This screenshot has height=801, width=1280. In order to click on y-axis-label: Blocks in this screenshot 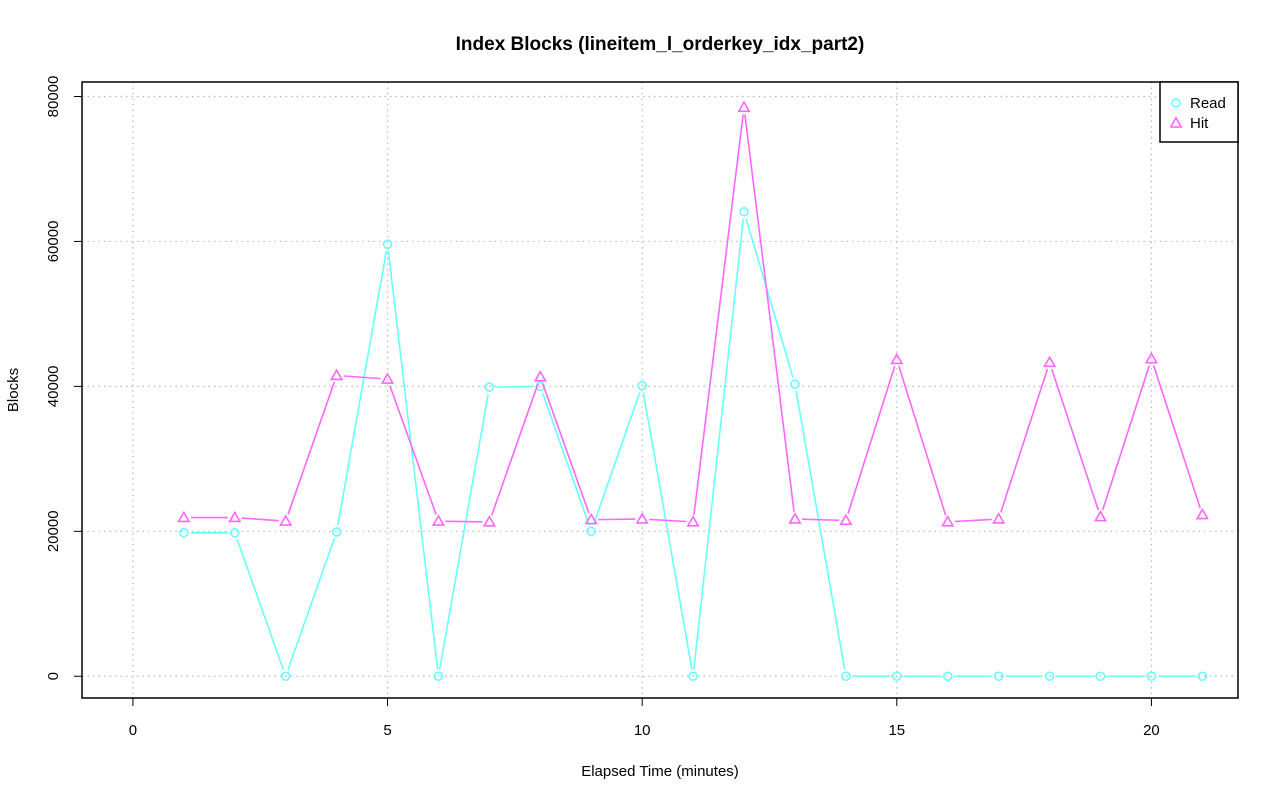, I will do `click(13, 390)`.